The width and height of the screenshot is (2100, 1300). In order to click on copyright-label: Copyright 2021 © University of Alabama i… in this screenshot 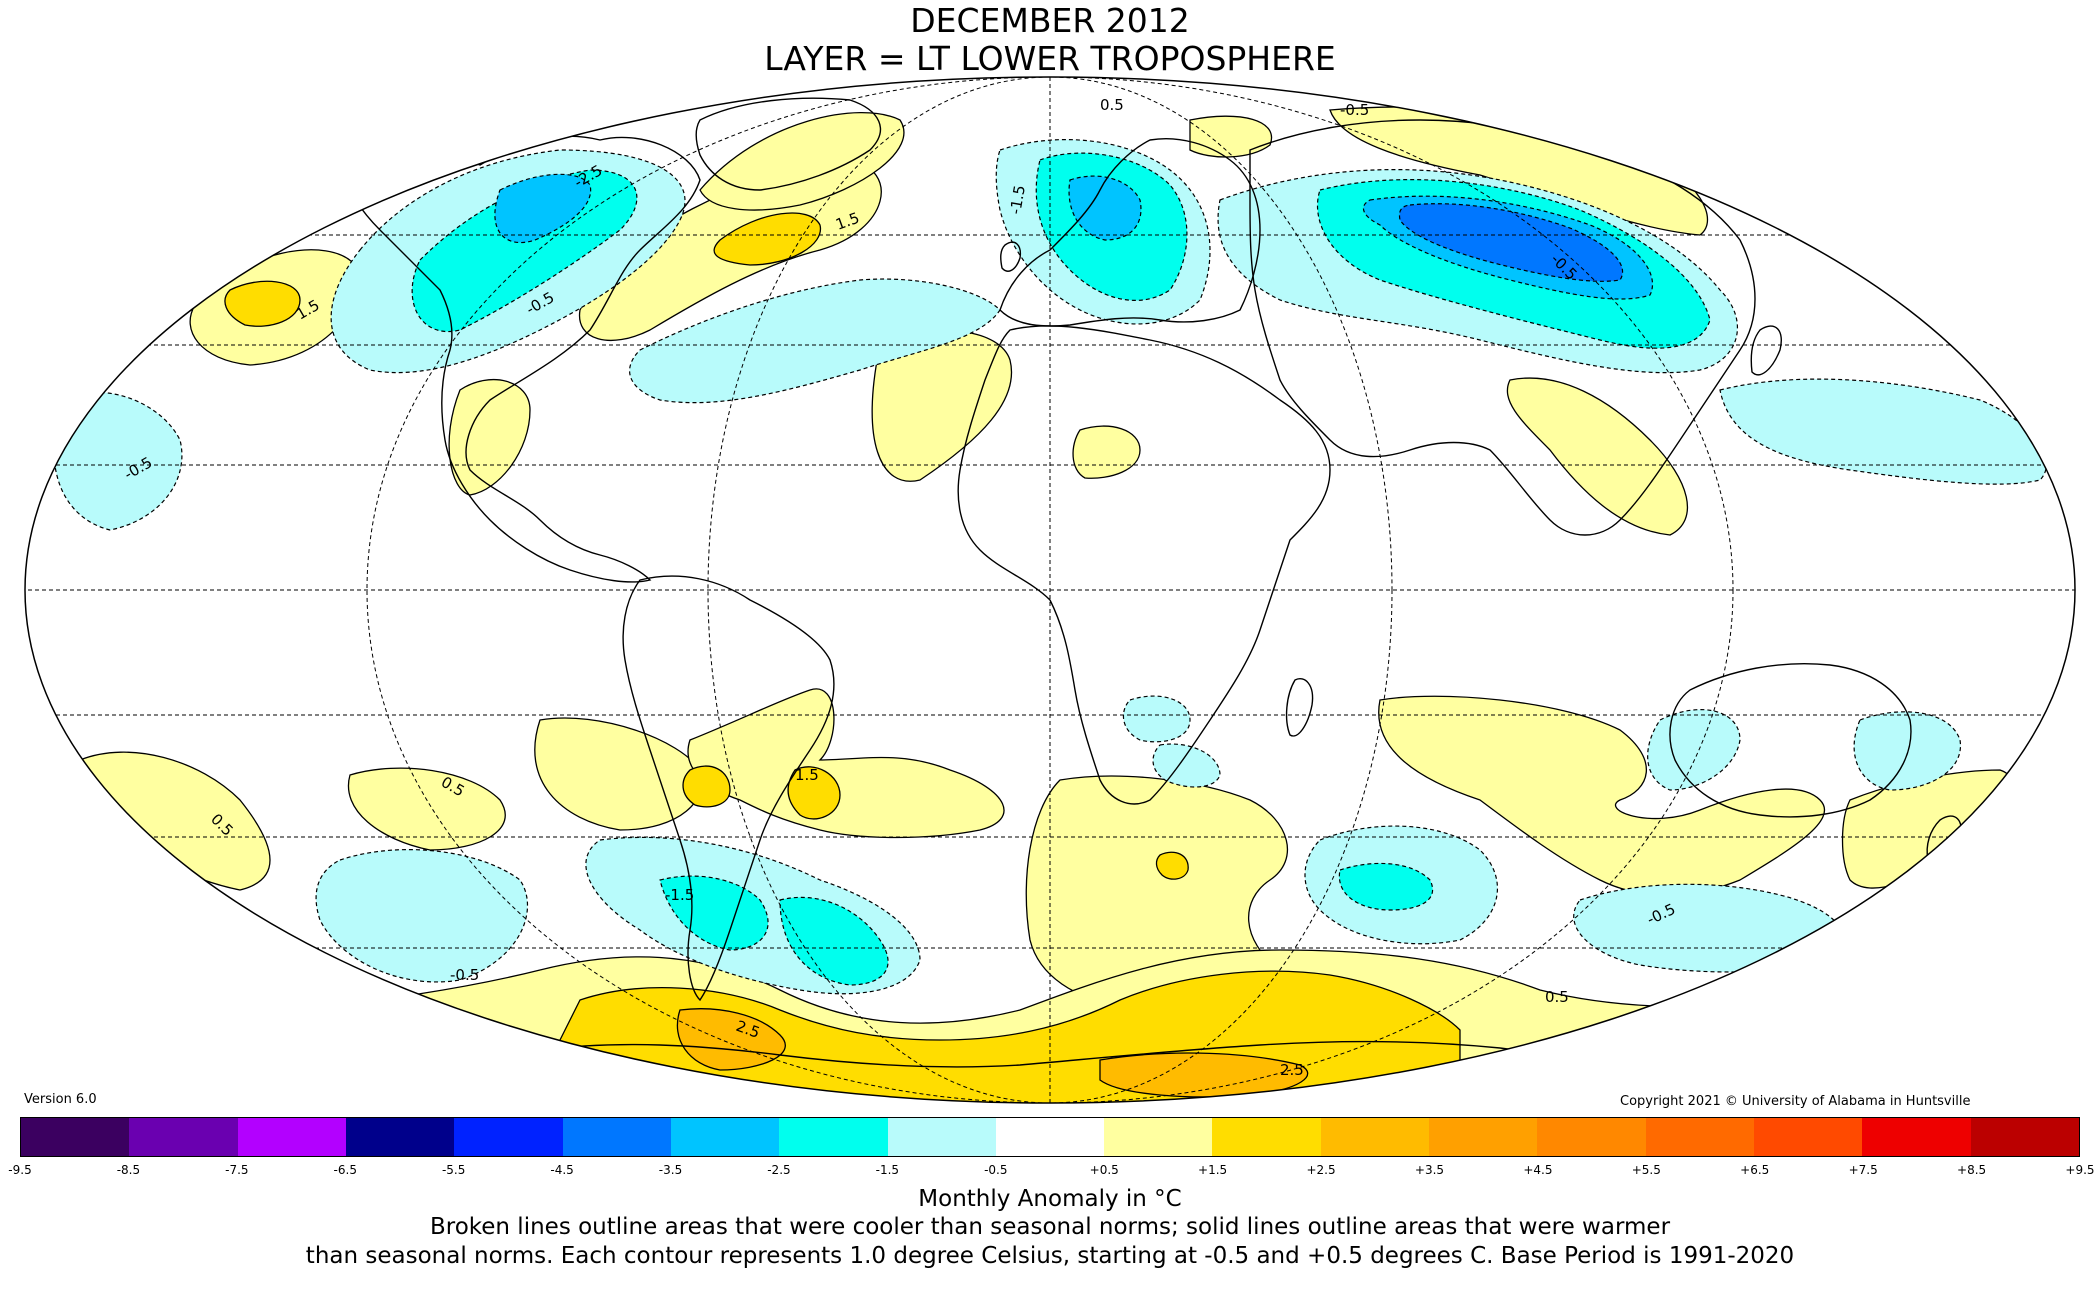, I will do `click(1795, 1101)`.